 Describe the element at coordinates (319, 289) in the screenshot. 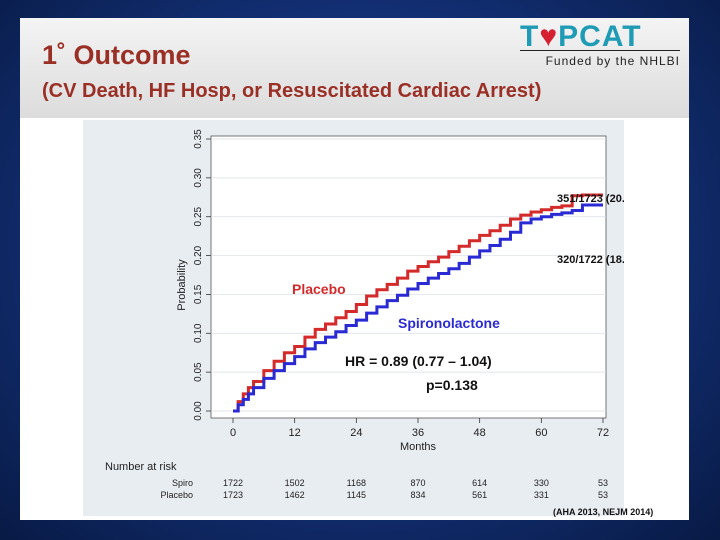

I see `placebo-series-label: Placebo` at that location.